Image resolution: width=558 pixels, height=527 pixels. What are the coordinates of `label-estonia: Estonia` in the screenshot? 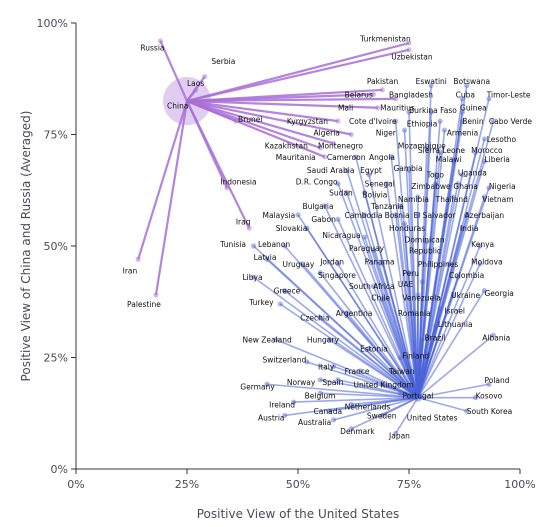 It's located at (374, 349).